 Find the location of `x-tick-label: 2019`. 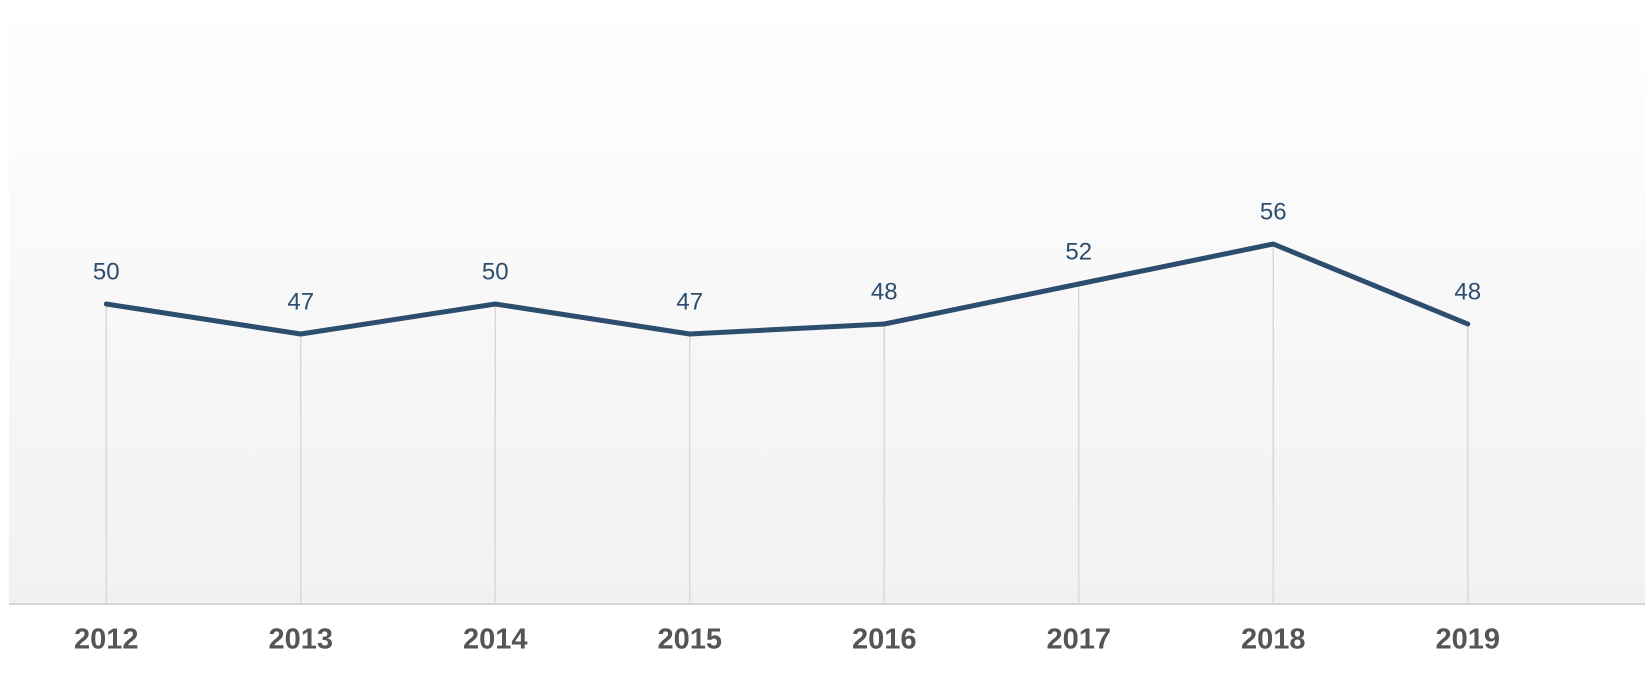

x-tick-label: 2019 is located at coordinates (1467, 640).